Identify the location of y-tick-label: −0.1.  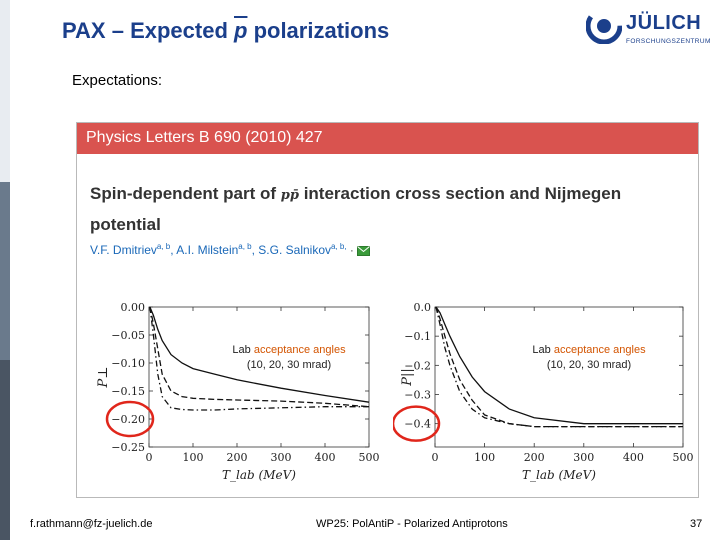
(417, 336).